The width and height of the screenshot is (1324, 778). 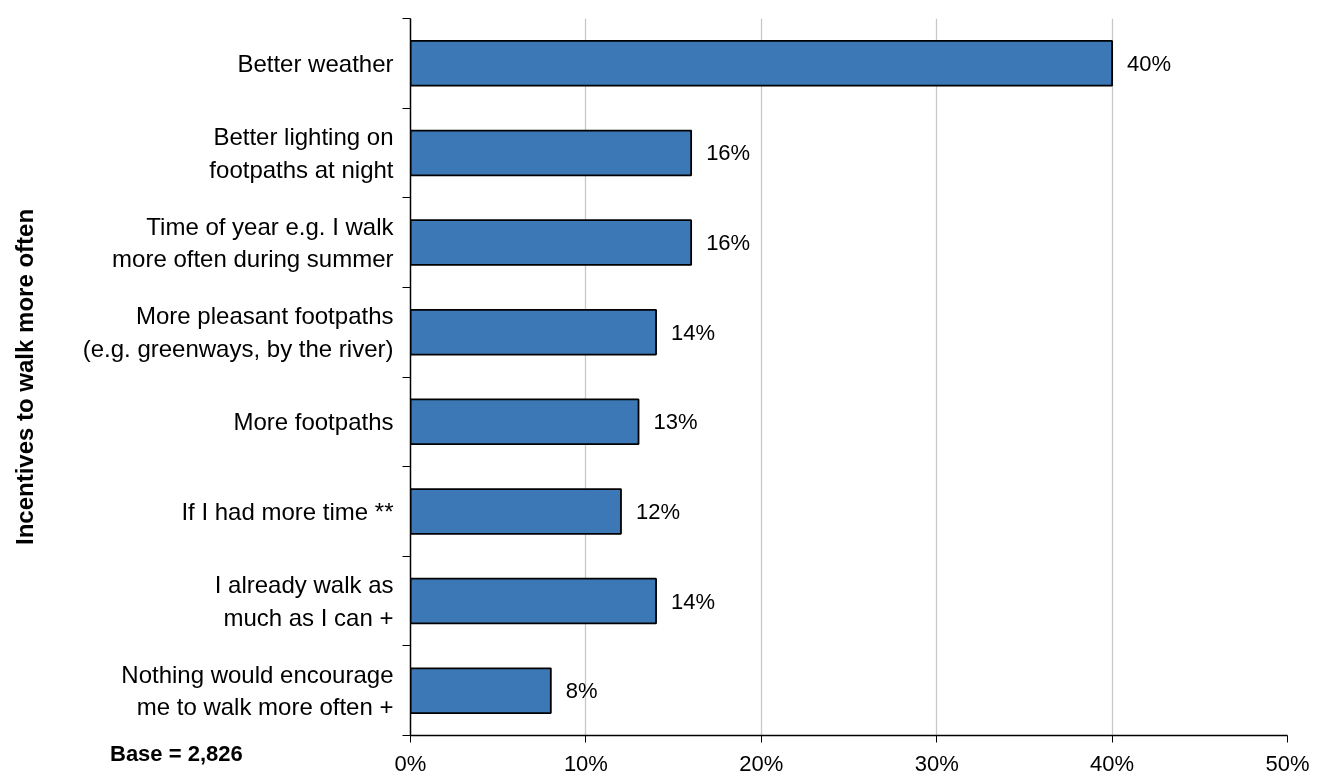 I want to click on y-tick-label: Better lighting on footpaths at night, so click(x=301, y=153).